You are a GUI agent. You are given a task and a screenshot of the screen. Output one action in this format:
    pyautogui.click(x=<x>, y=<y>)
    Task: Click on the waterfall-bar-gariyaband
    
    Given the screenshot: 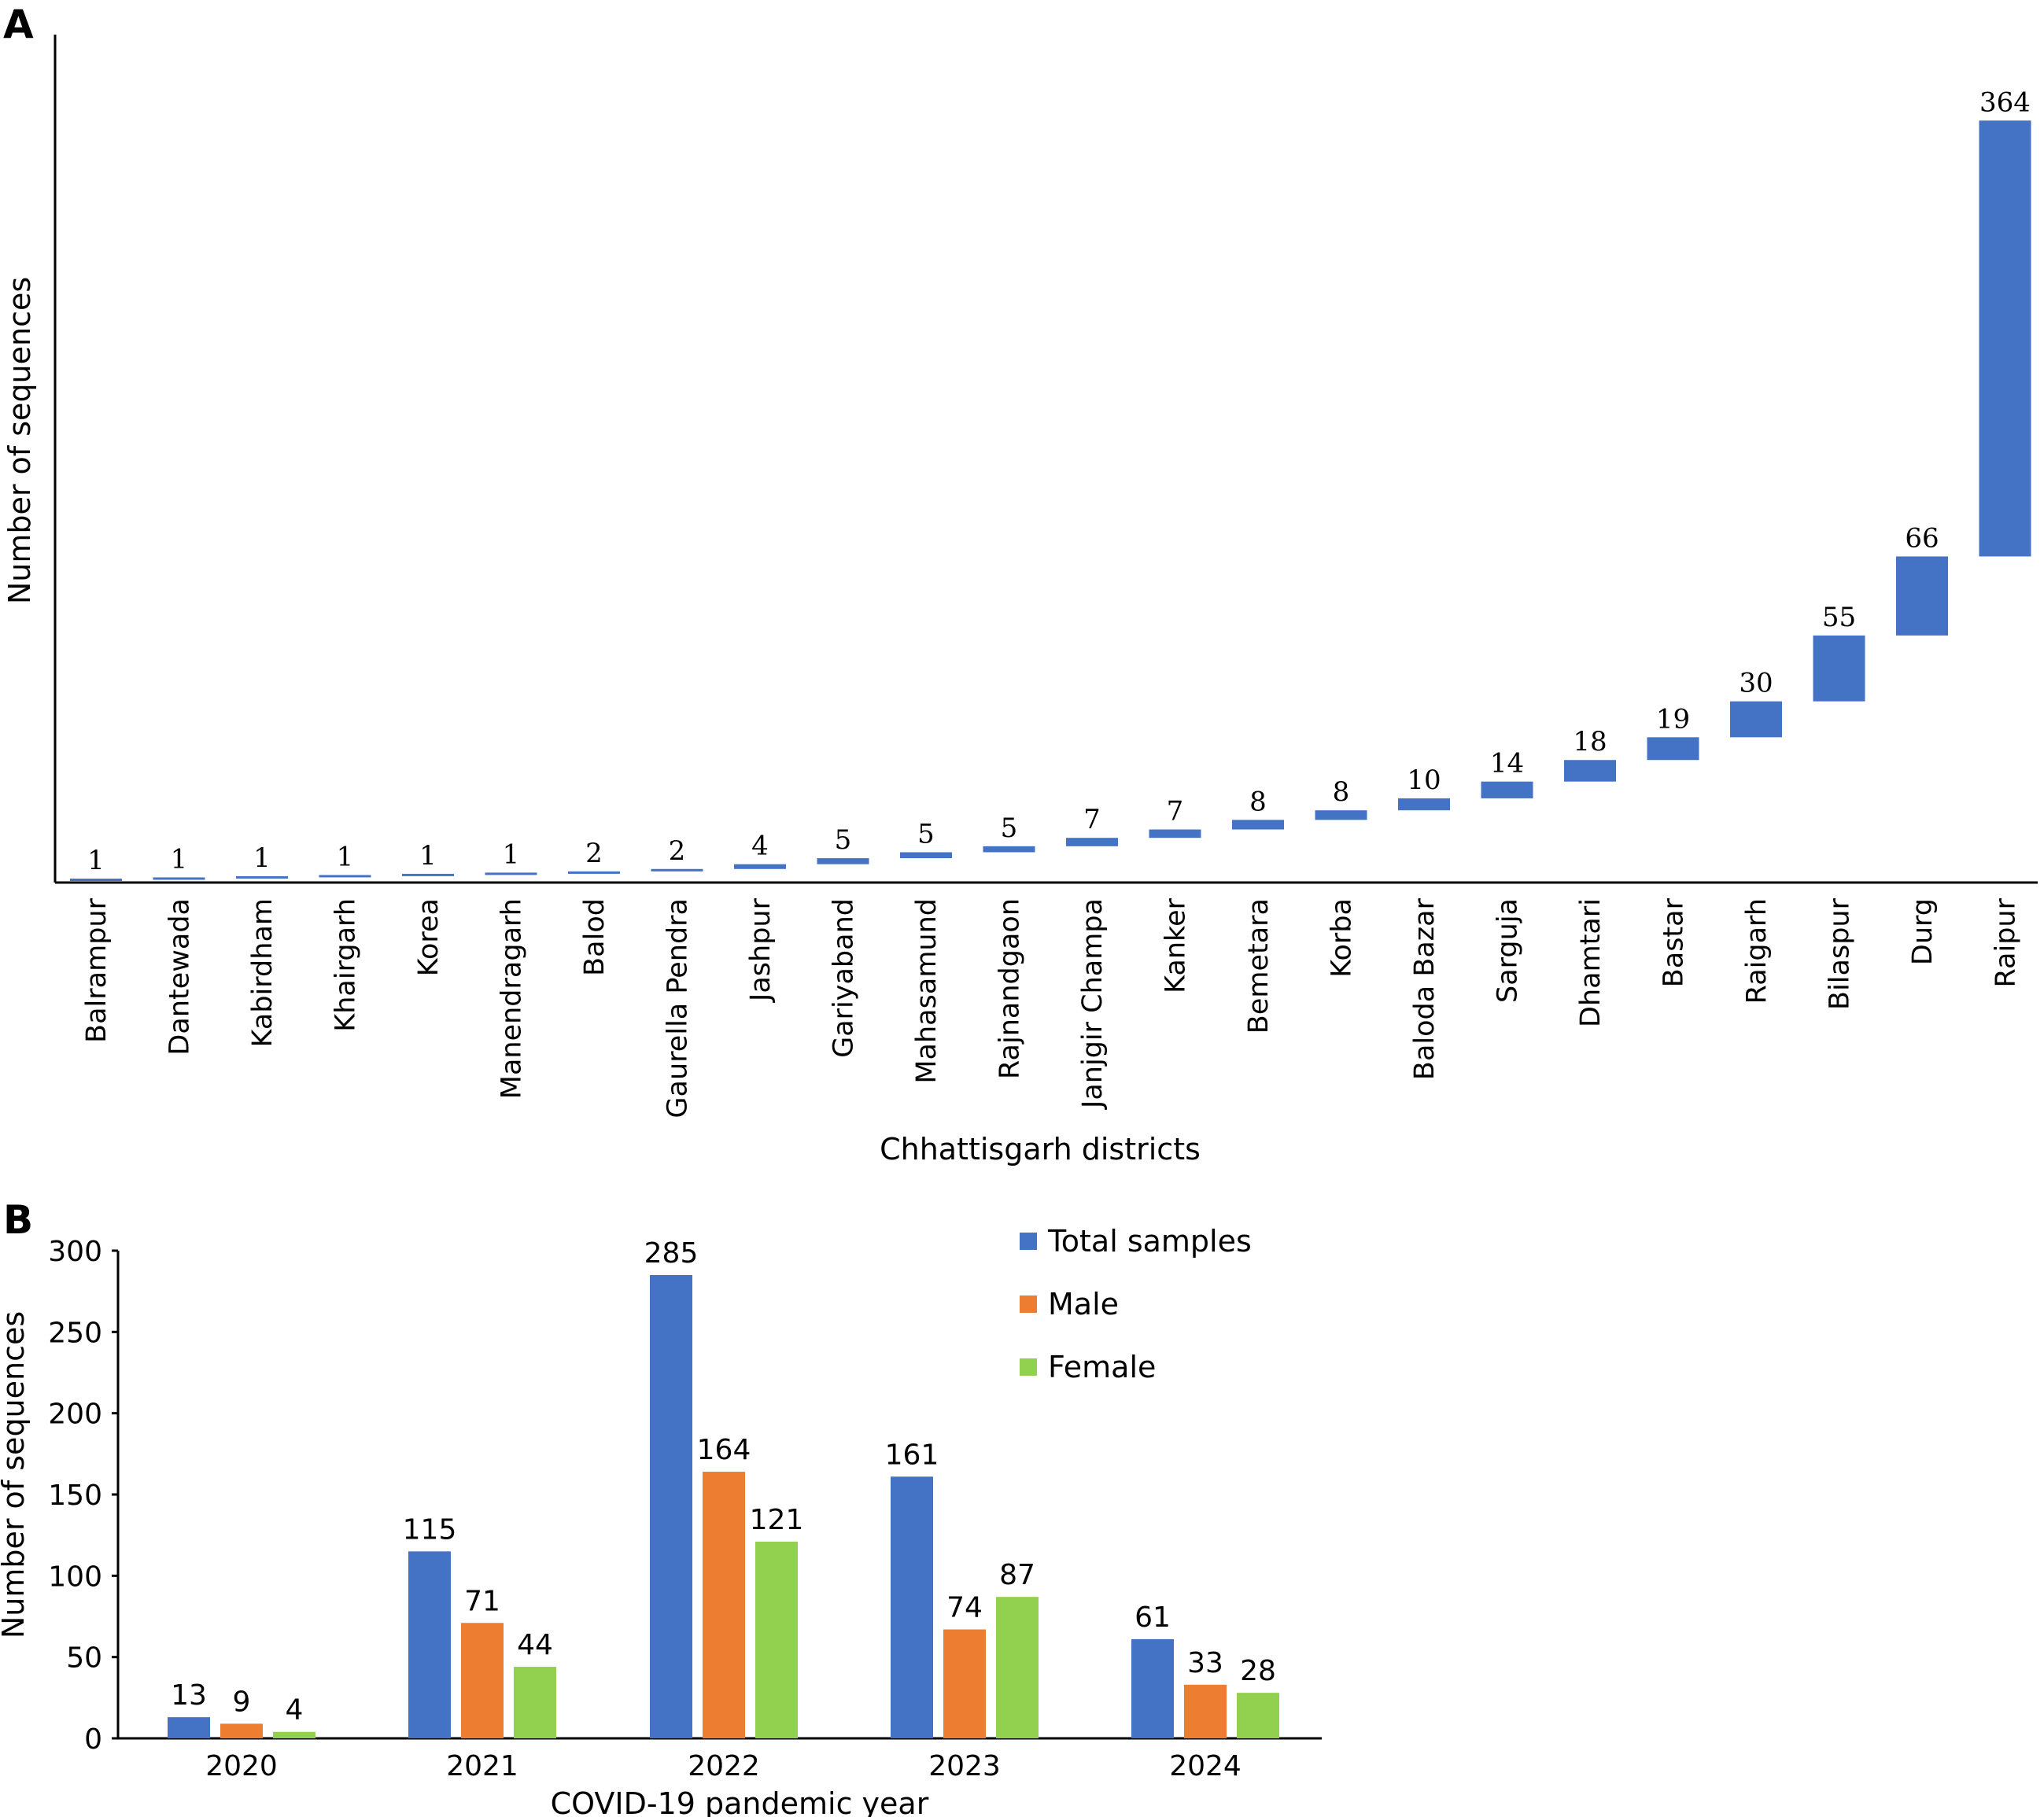 What is the action you would take?
    pyautogui.click(x=843, y=861)
    